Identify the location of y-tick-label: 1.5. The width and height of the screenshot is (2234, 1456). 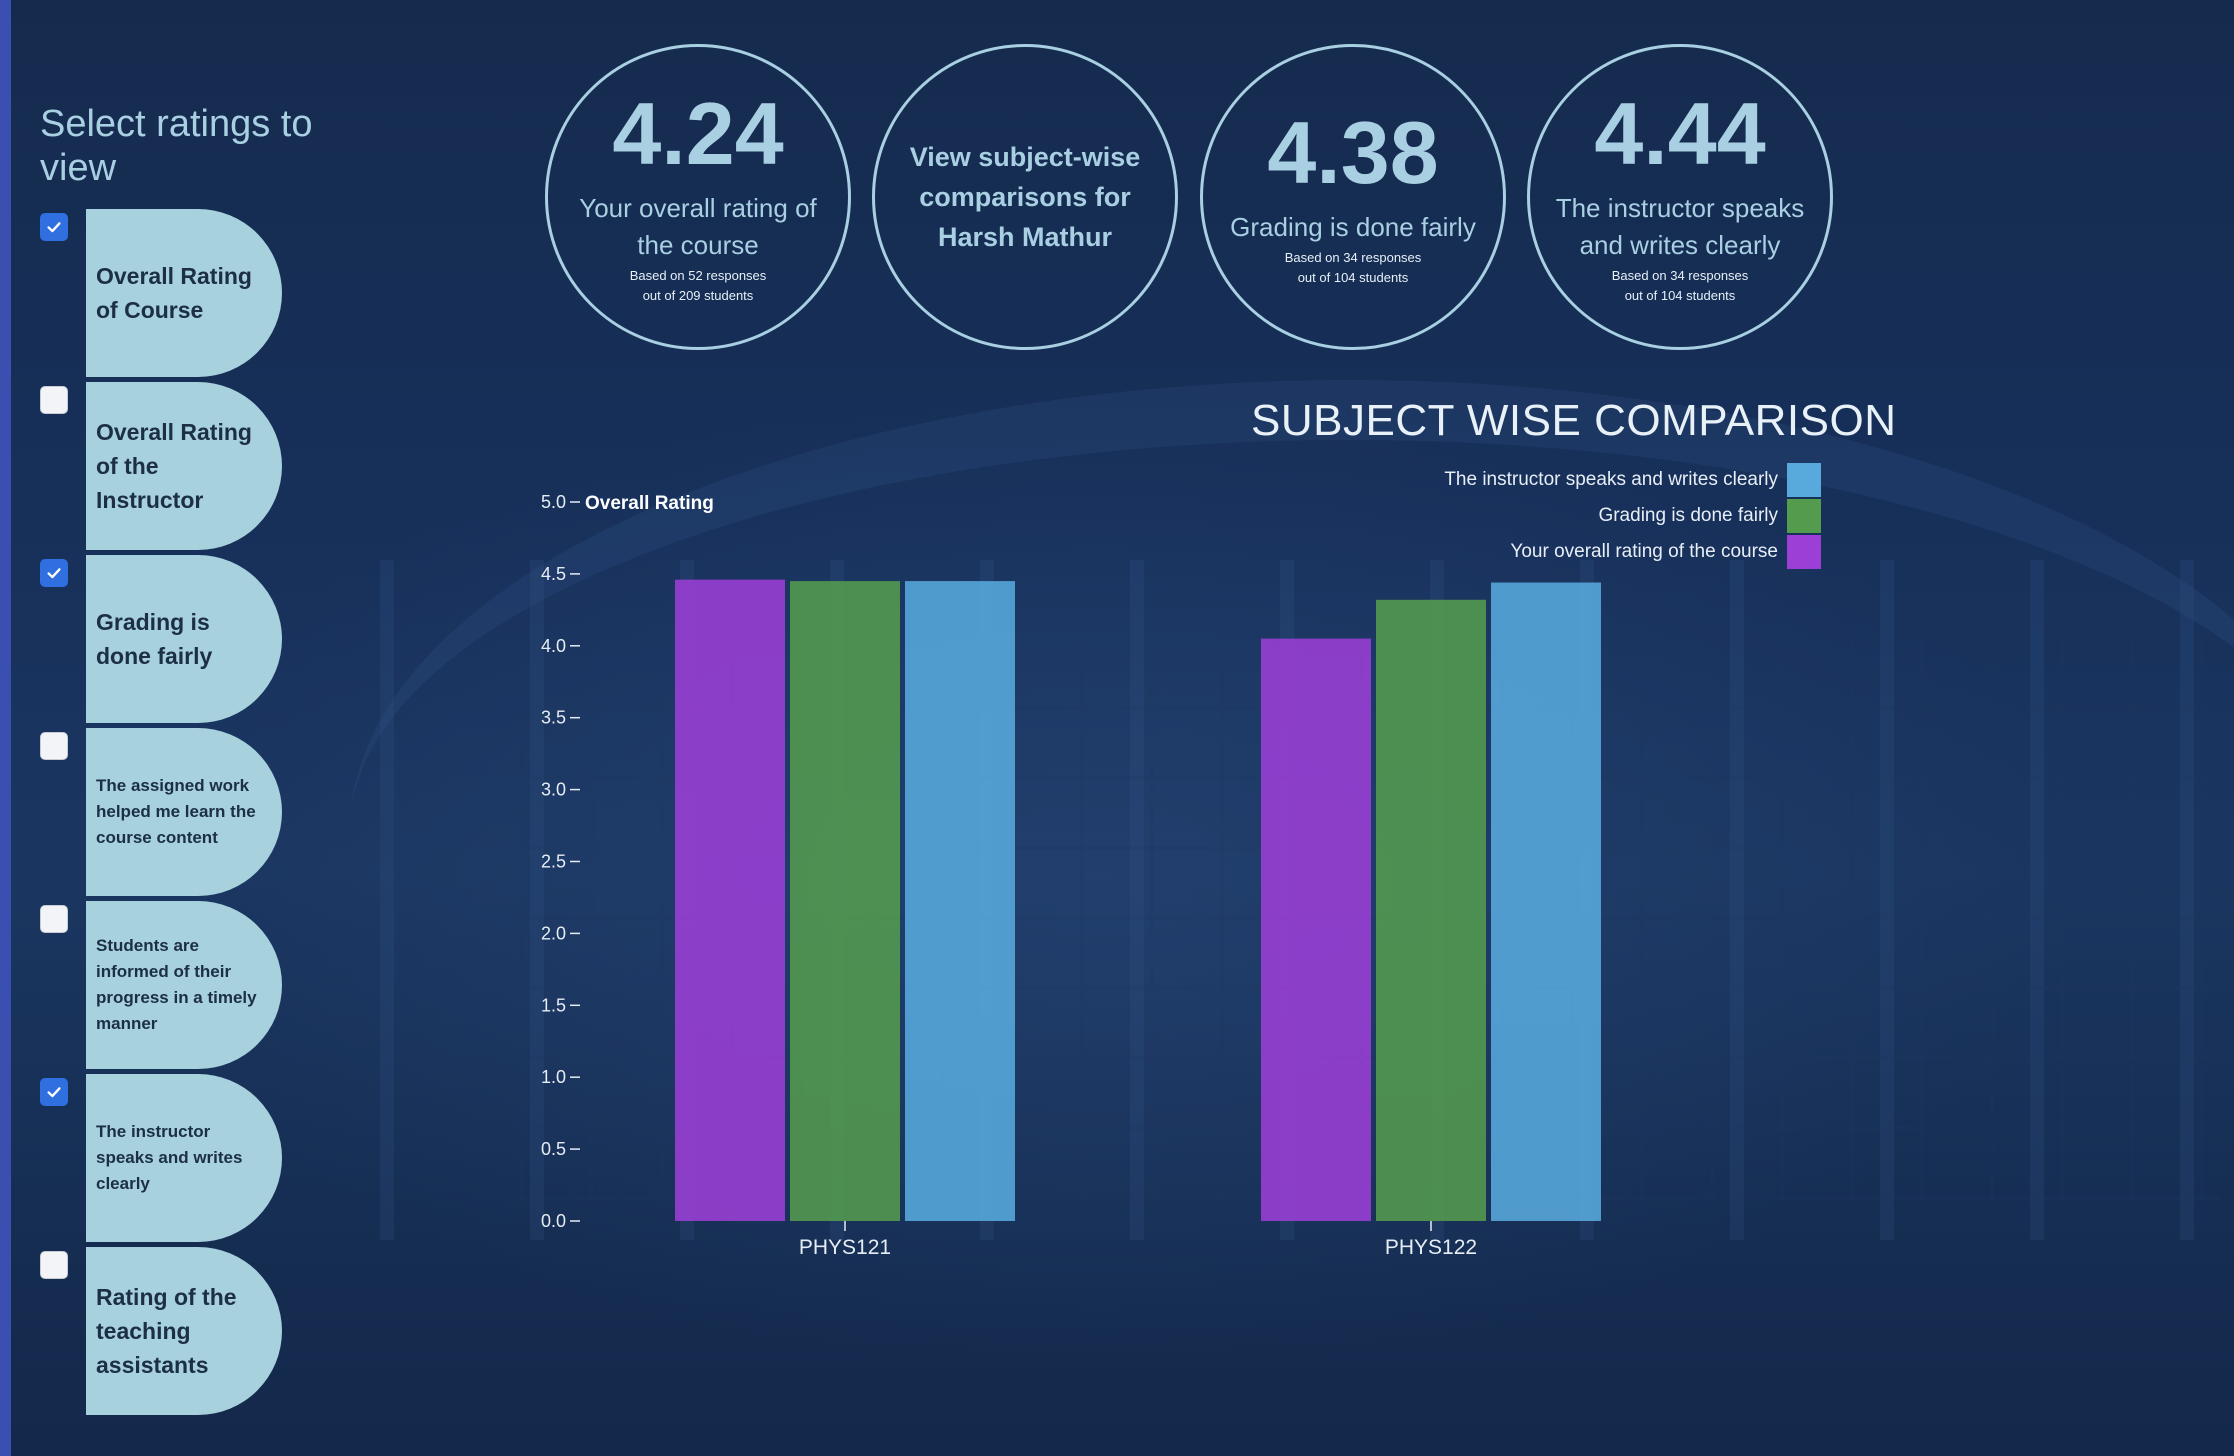
(553, 1005).